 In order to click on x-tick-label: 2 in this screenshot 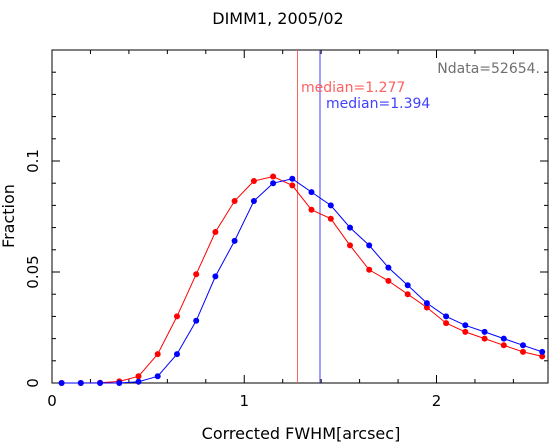, I will do `click(437, 401)`.